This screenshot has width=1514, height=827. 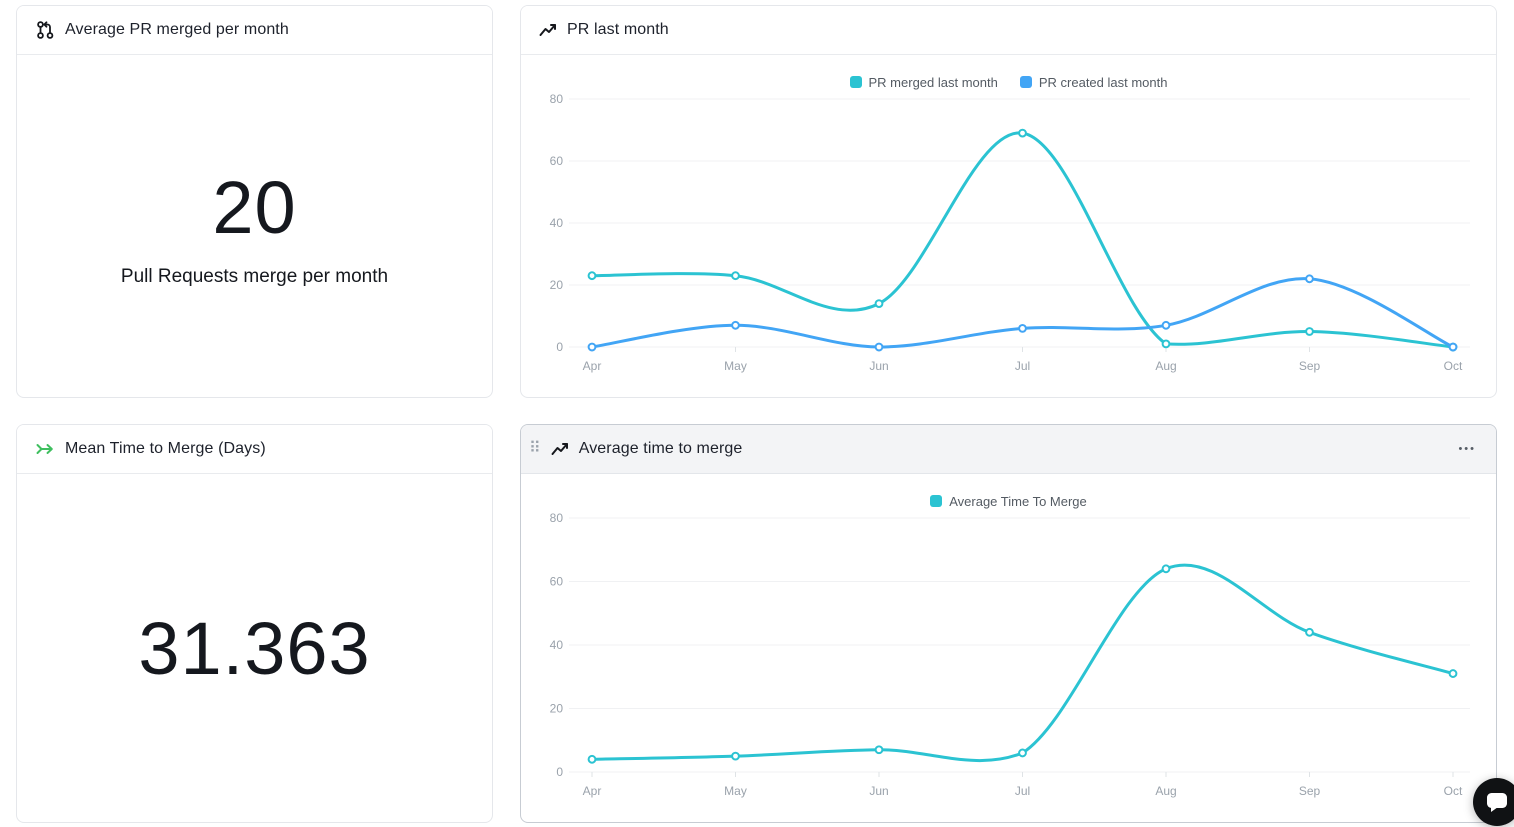 I want to click on legend-label: Average Time To Merge, so click(x=1018, y=501).